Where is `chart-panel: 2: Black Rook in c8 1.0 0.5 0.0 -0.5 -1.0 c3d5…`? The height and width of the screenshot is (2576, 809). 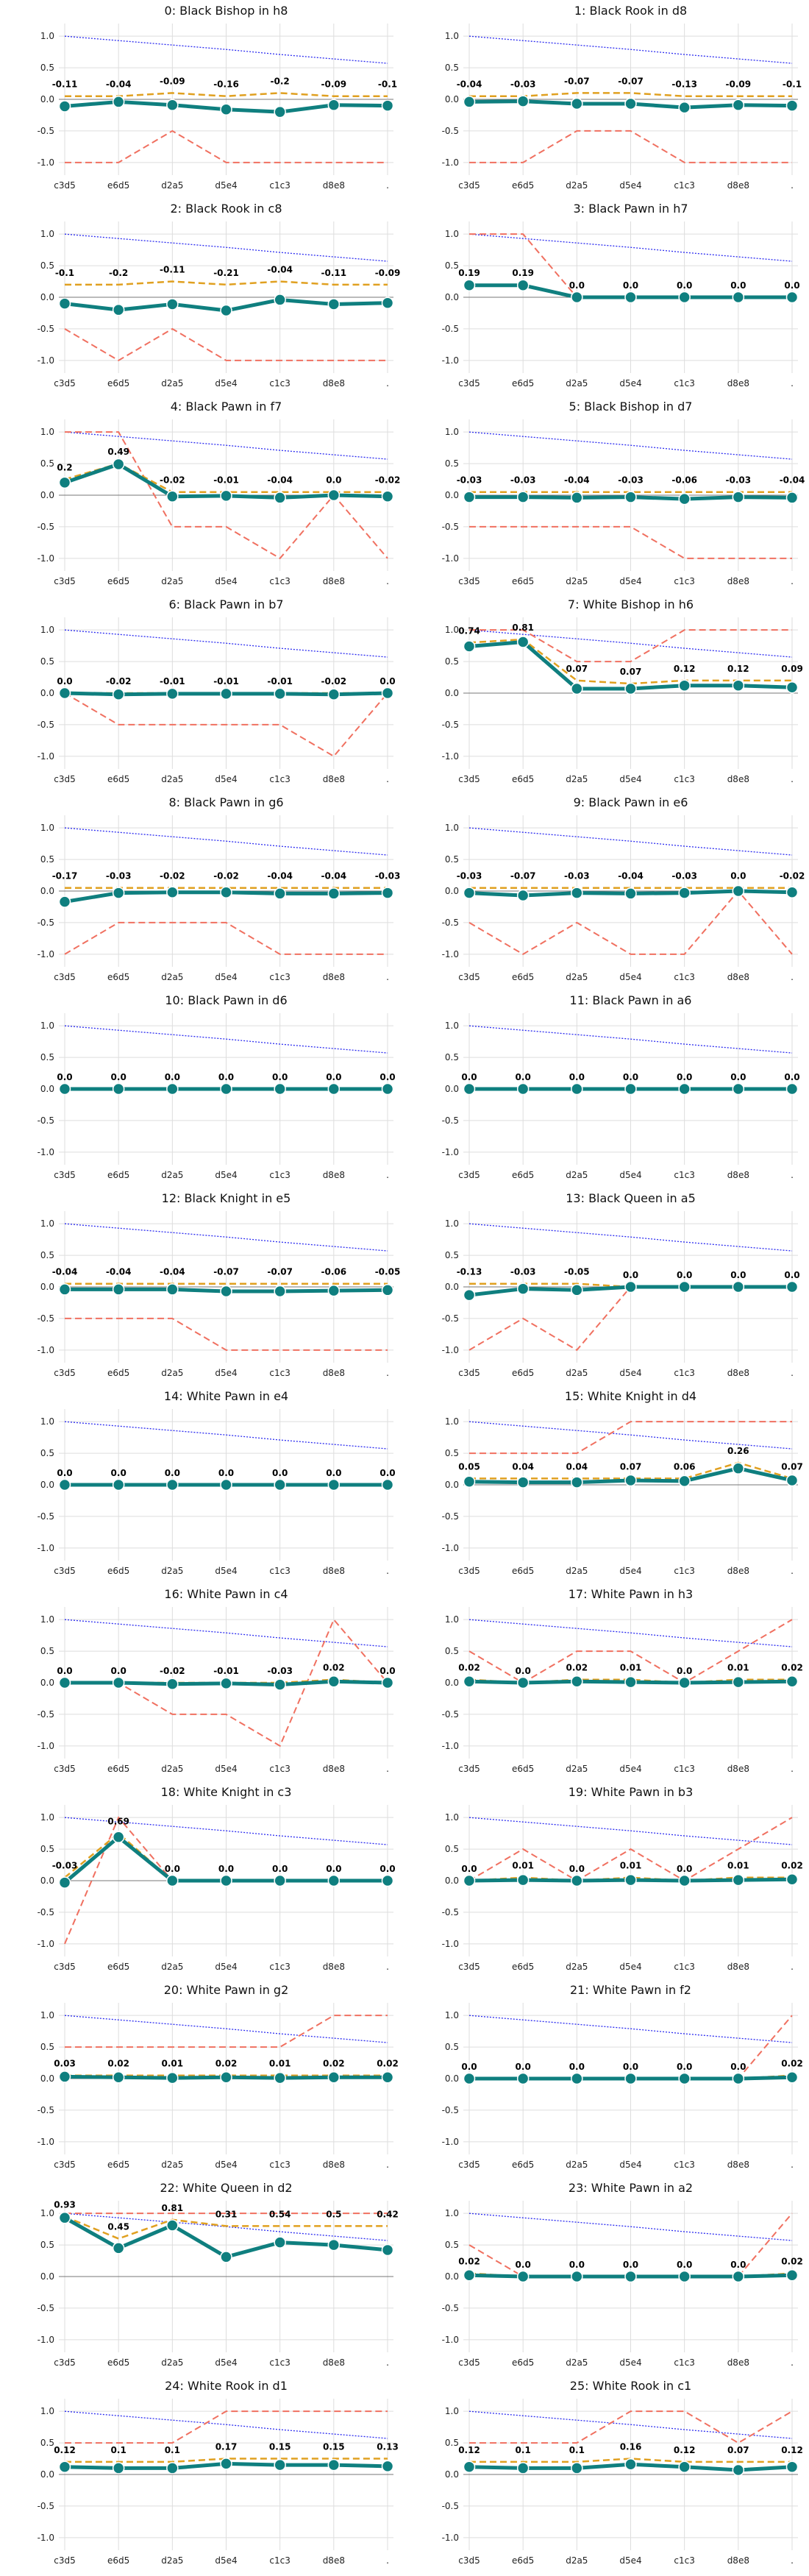
chart-panel: 2: Black Rook in c8 1.0 0.5 0.0 -0.5 -1.0 c3d5… is located at coordinates (202, 297).